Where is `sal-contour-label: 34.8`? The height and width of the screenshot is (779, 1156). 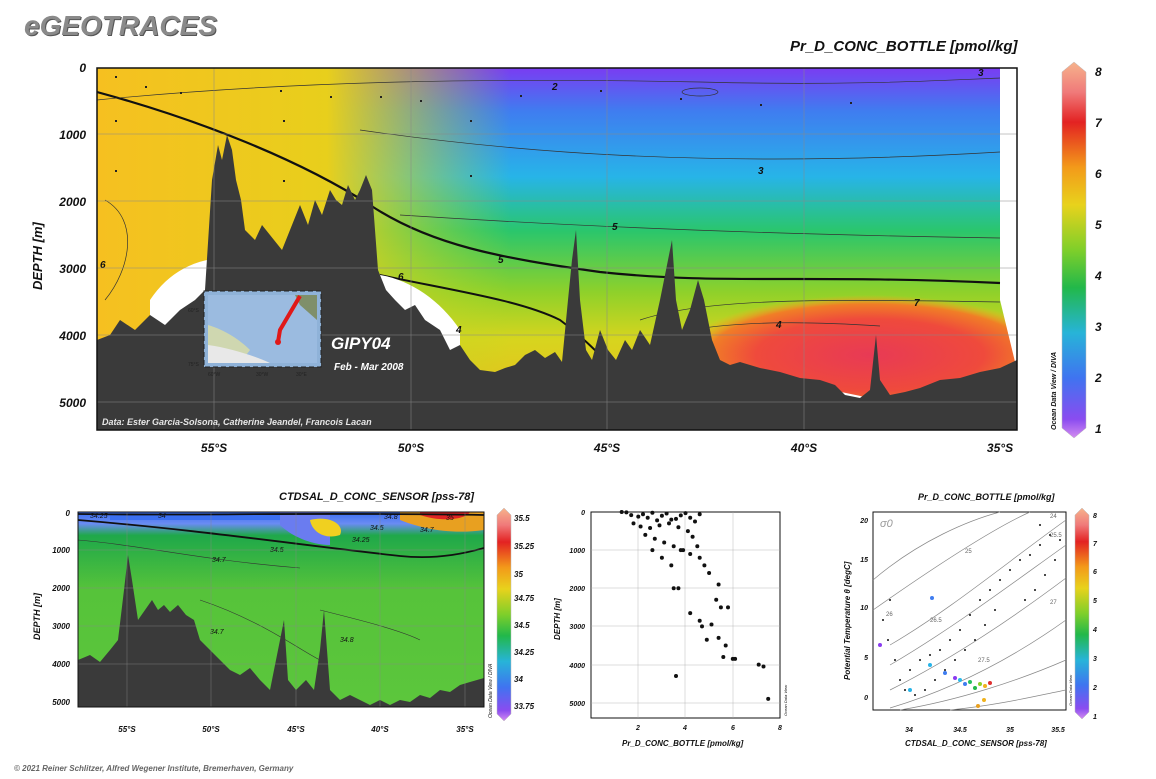
sal-contour-label: 34.8 is located at coordinates (391, 517).